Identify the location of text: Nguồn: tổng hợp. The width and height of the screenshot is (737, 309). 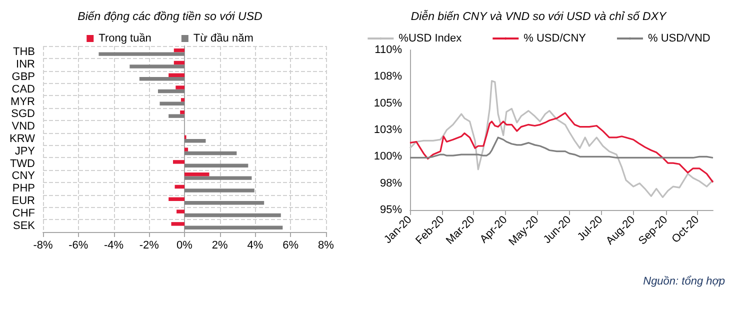
(684, 282).